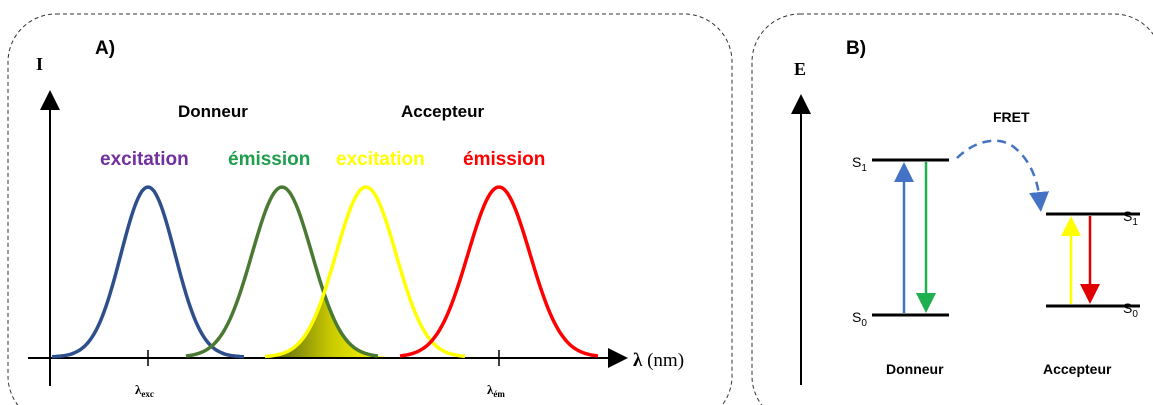  I want to click on donneur-label: Donneur, so click(915, 369).